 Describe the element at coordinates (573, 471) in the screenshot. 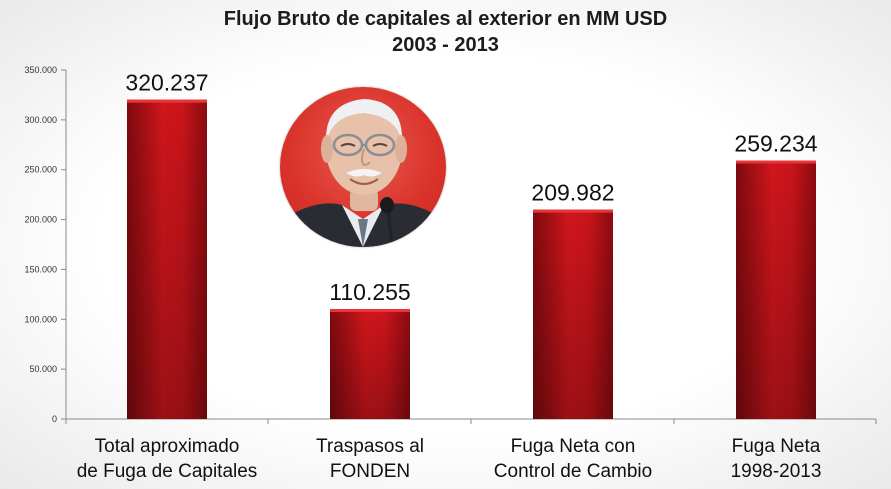

I see `x-tick-label: Control de Cambio` at that location.